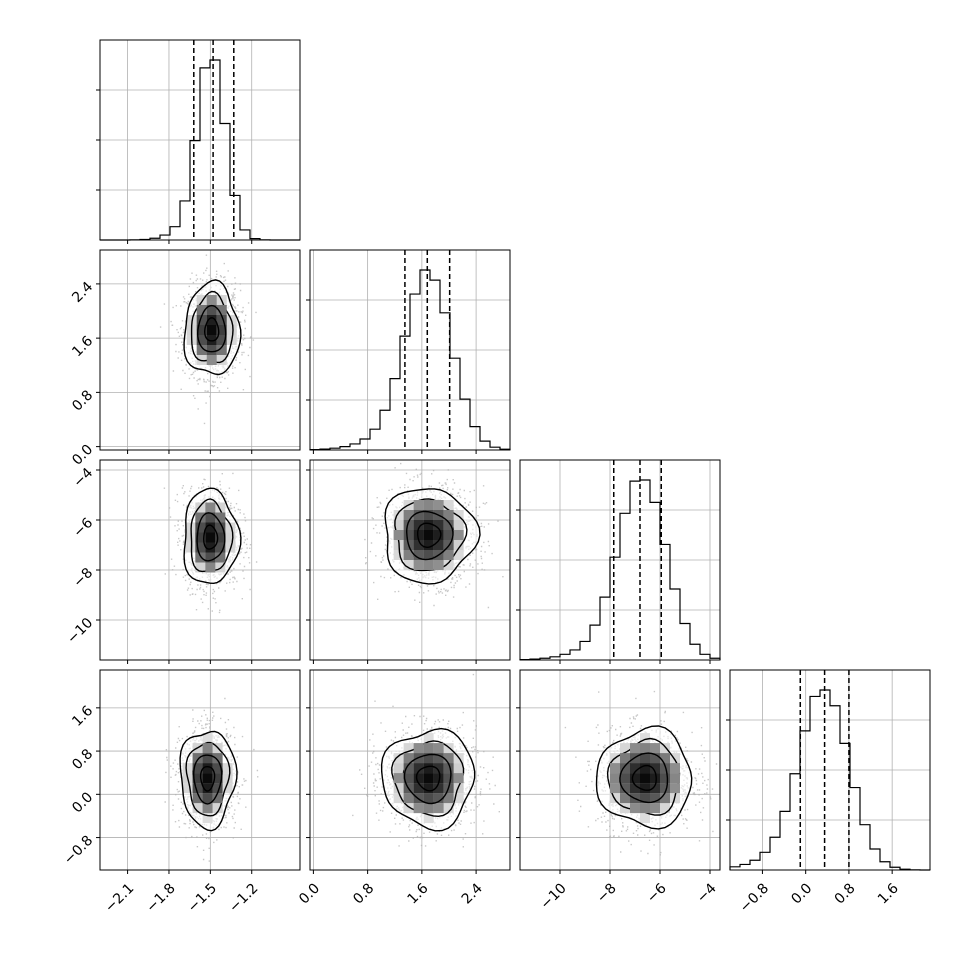 This screenshot has height=970, width=970. I want to click on x-tick-label-3-3: 1.6, so click(888, 893).